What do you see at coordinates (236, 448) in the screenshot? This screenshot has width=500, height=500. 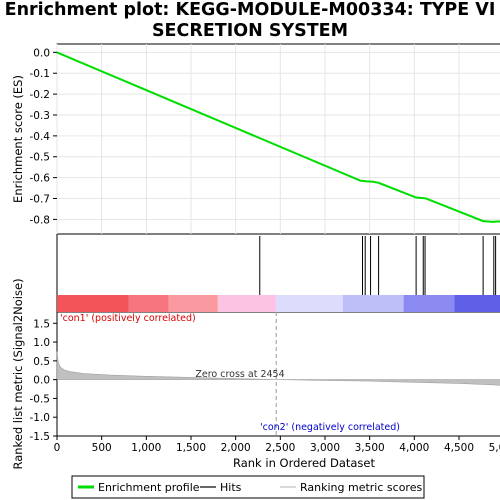 I see `x-tick-label: 2,000` at bounding box center [236, 448].